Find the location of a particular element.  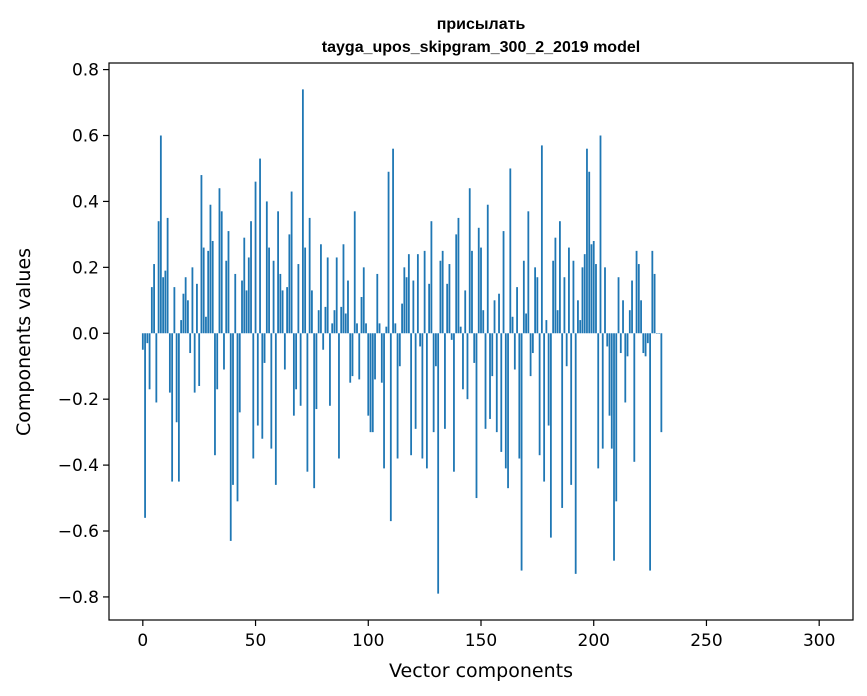

y-axis: 0.8 0.6 0.4 0.2 0.0 −0.2 −0.4 −0.6 −0.8 is located at coordinates (83, 334).